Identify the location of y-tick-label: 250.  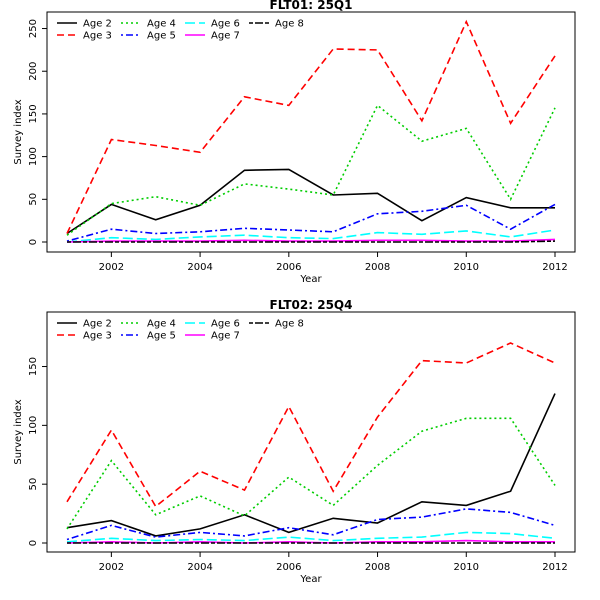
(33, 28).